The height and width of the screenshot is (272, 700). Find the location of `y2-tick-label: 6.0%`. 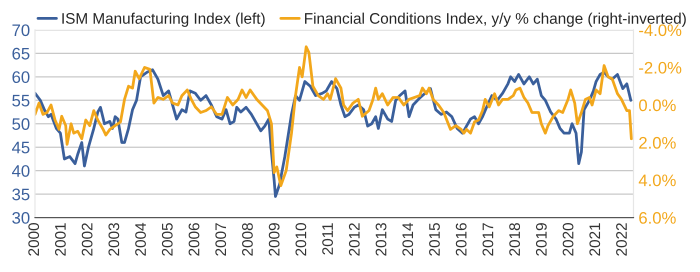

y2-tick-label: 6.0% is located at coordinates (657, 218).